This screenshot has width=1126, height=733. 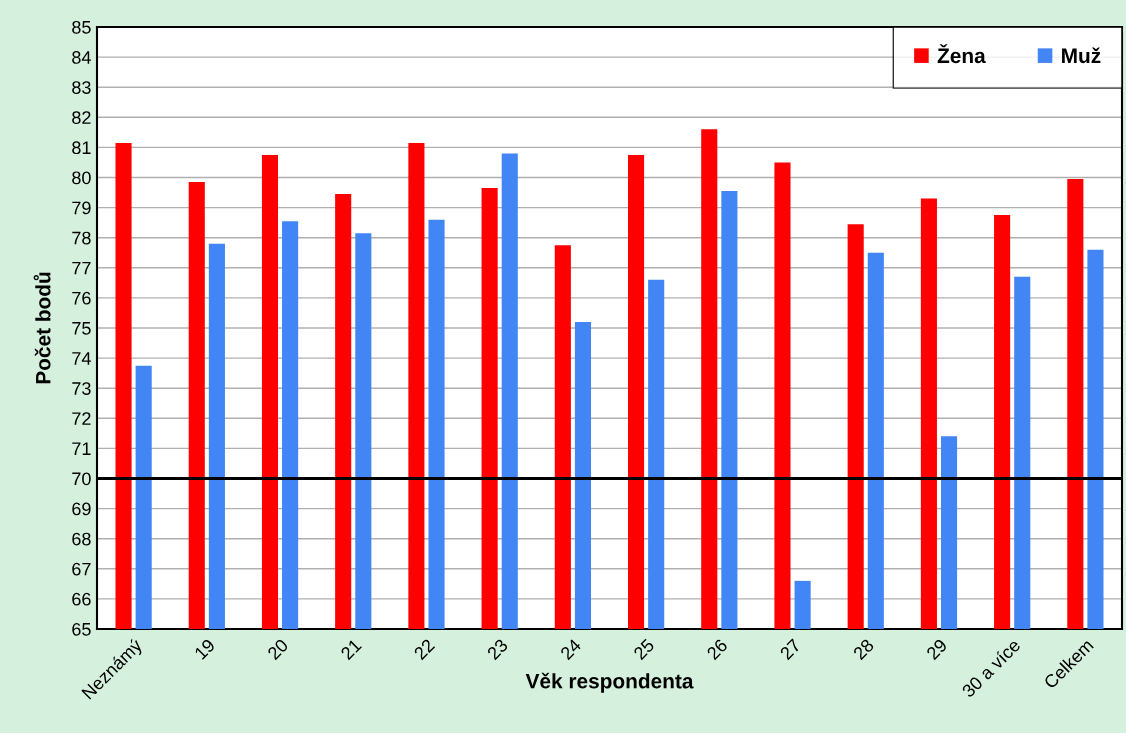 What do you see at coordinates (81, 569) in the screenshot?
I see `y-tick-label: 67` at bounding box center [81, 569].